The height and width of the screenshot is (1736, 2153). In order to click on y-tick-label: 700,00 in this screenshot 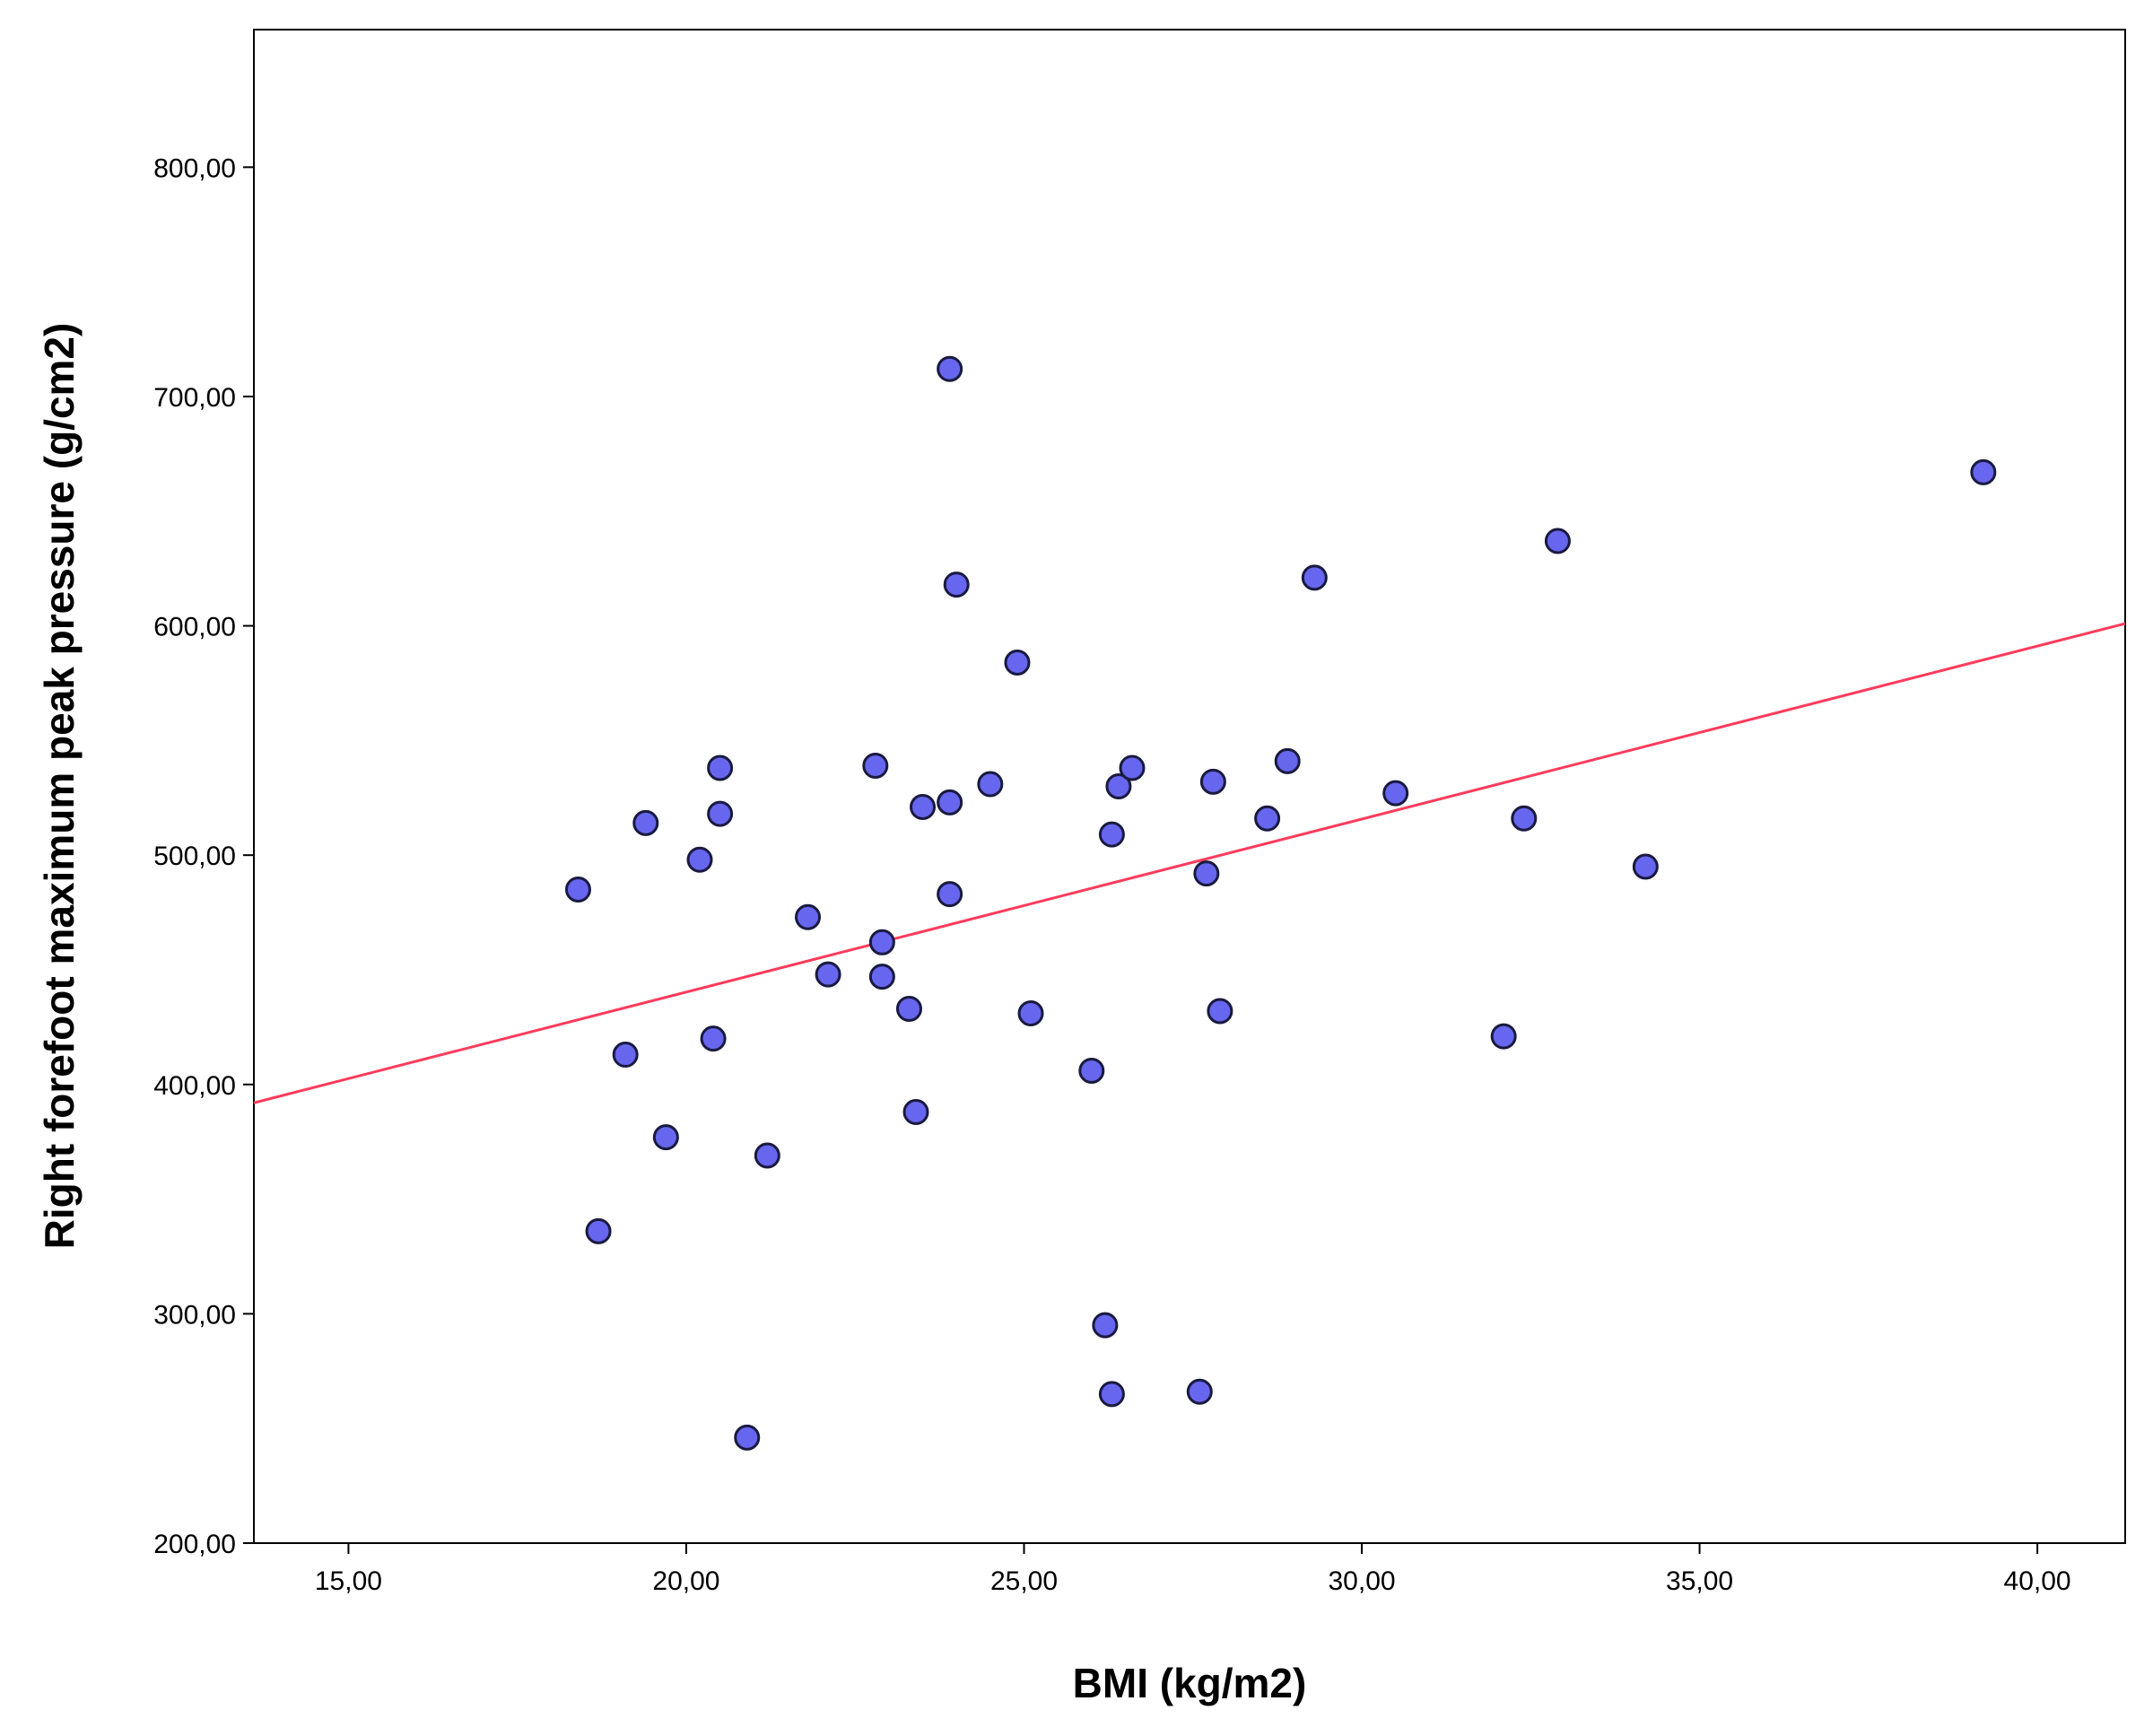, I will do `click(194, 398)`.